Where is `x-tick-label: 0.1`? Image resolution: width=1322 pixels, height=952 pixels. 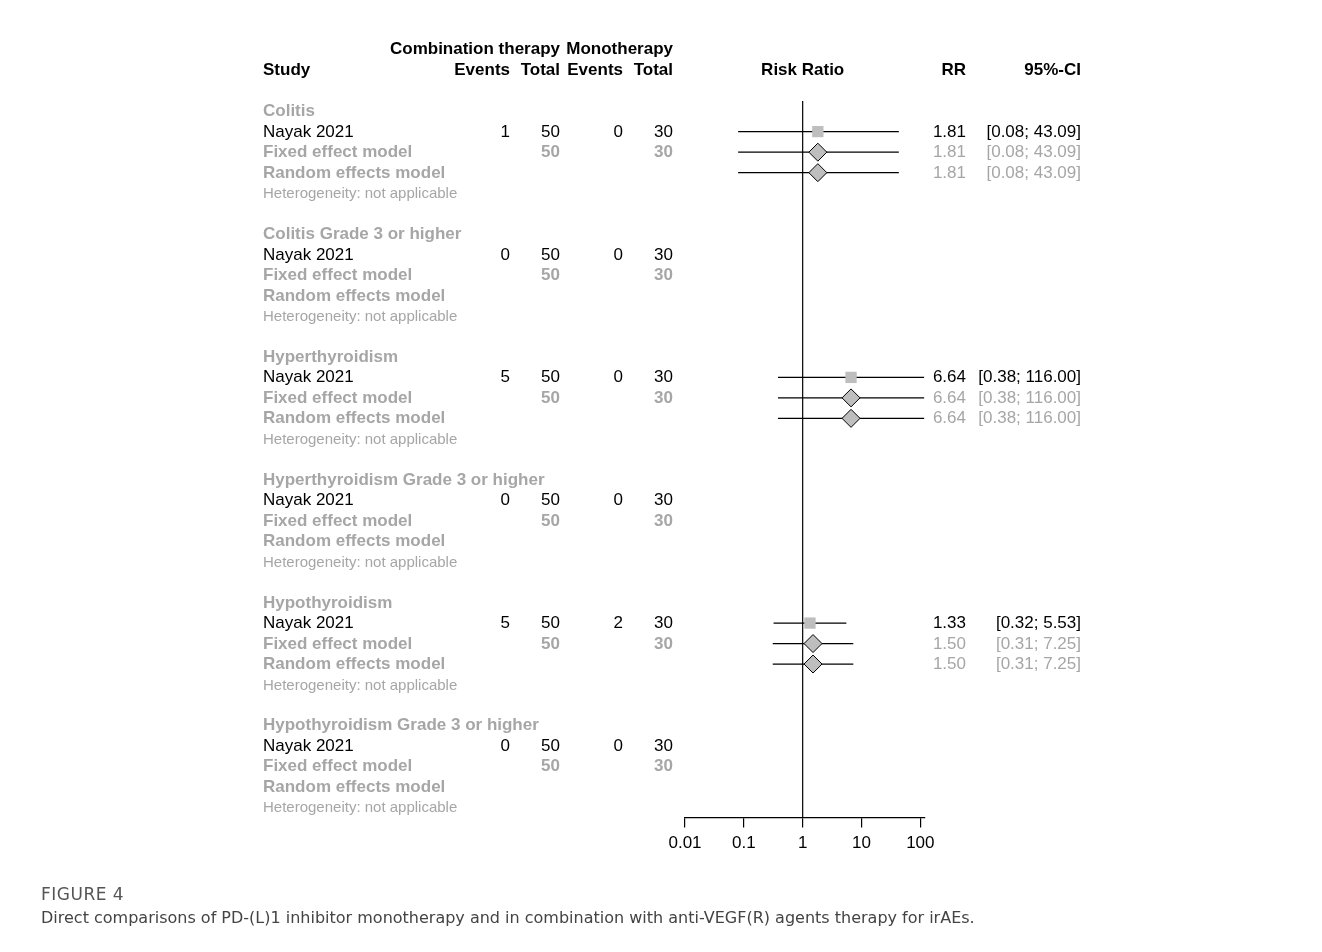
x-tick-label: 0.1 is located at coordinates (744, 843).